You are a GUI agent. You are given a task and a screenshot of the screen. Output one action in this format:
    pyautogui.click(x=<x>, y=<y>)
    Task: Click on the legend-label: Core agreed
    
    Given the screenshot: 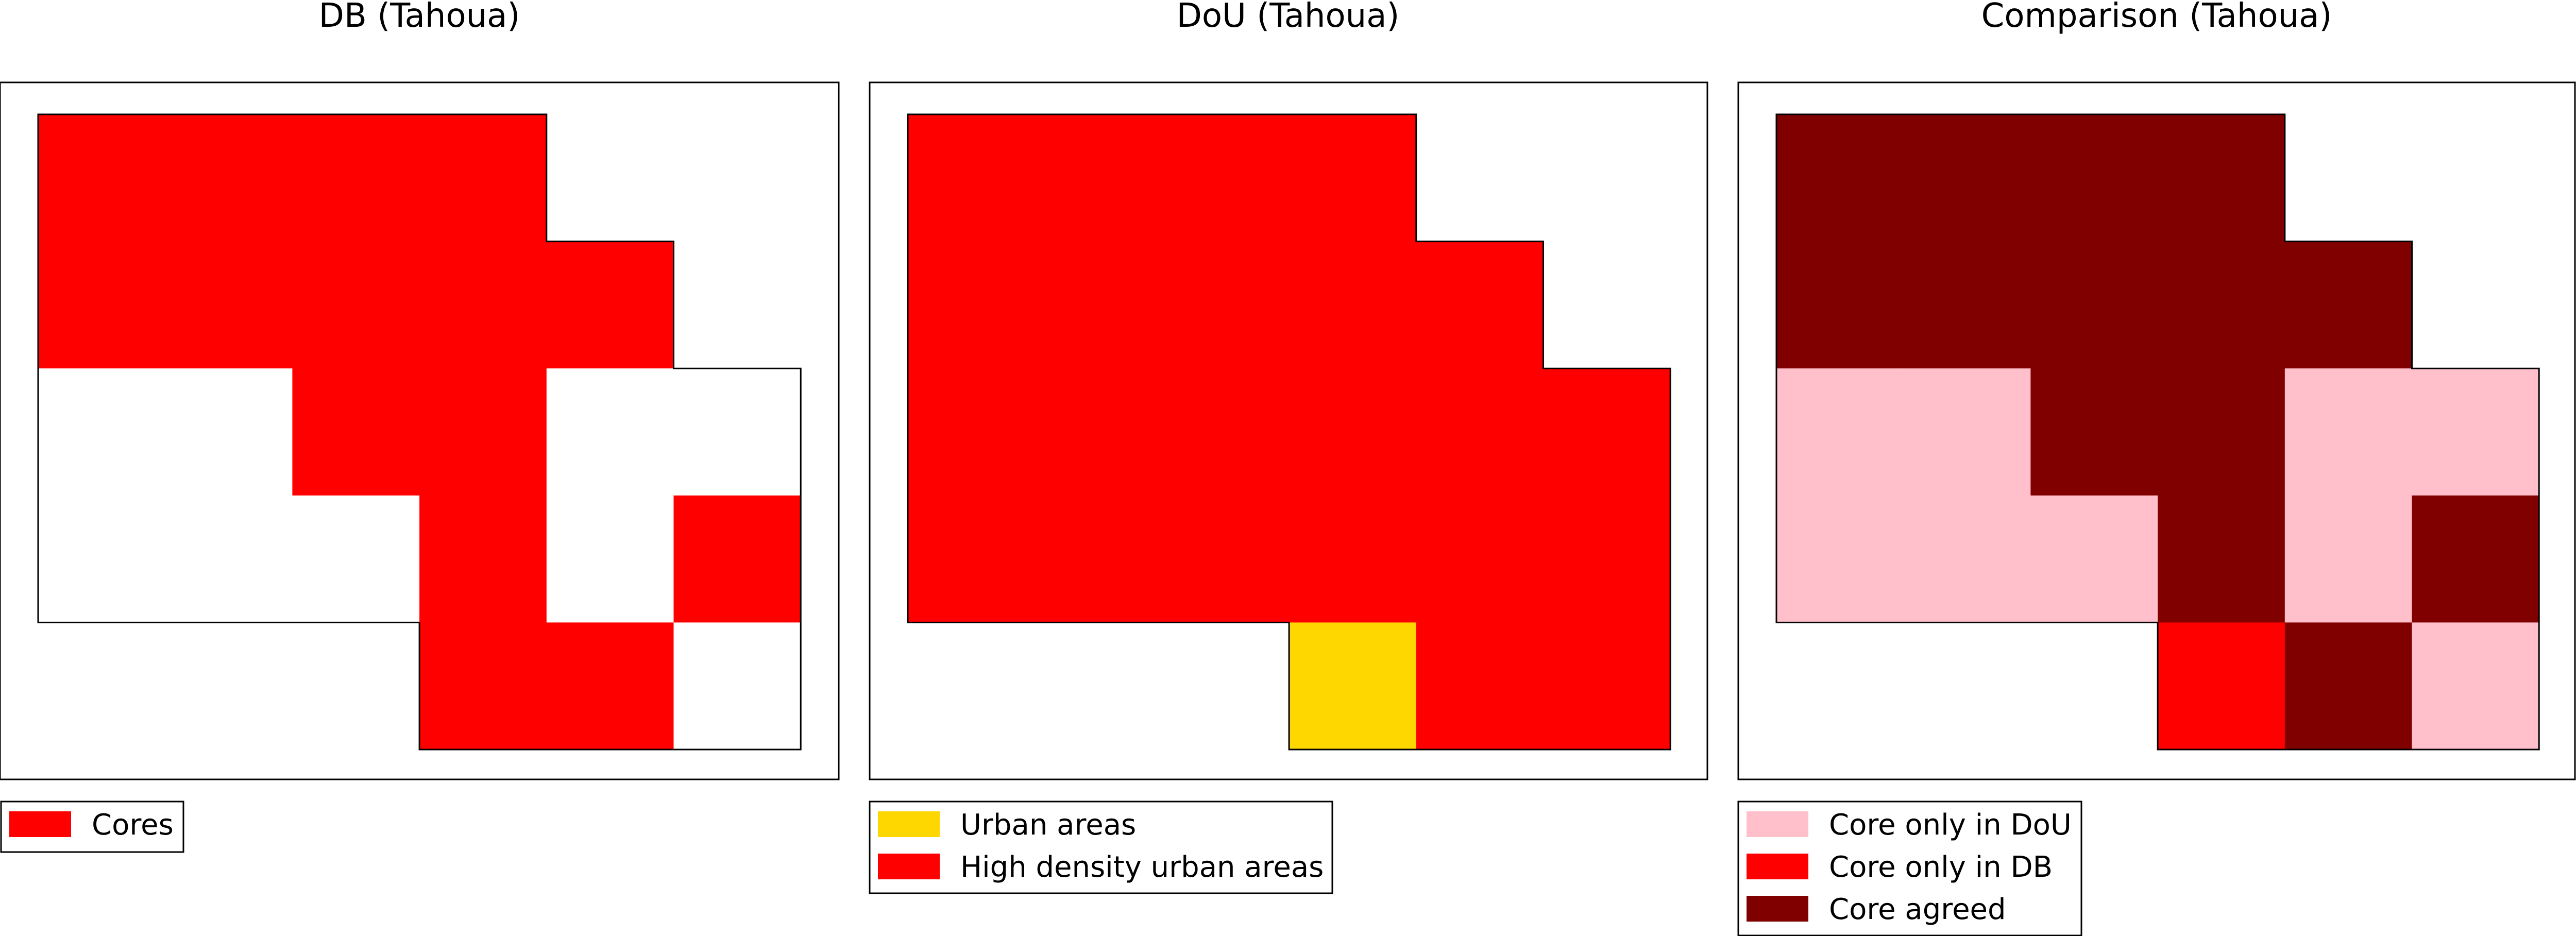 What is the action you would take?
    pyautogui.click(x=1917, y=909)
    